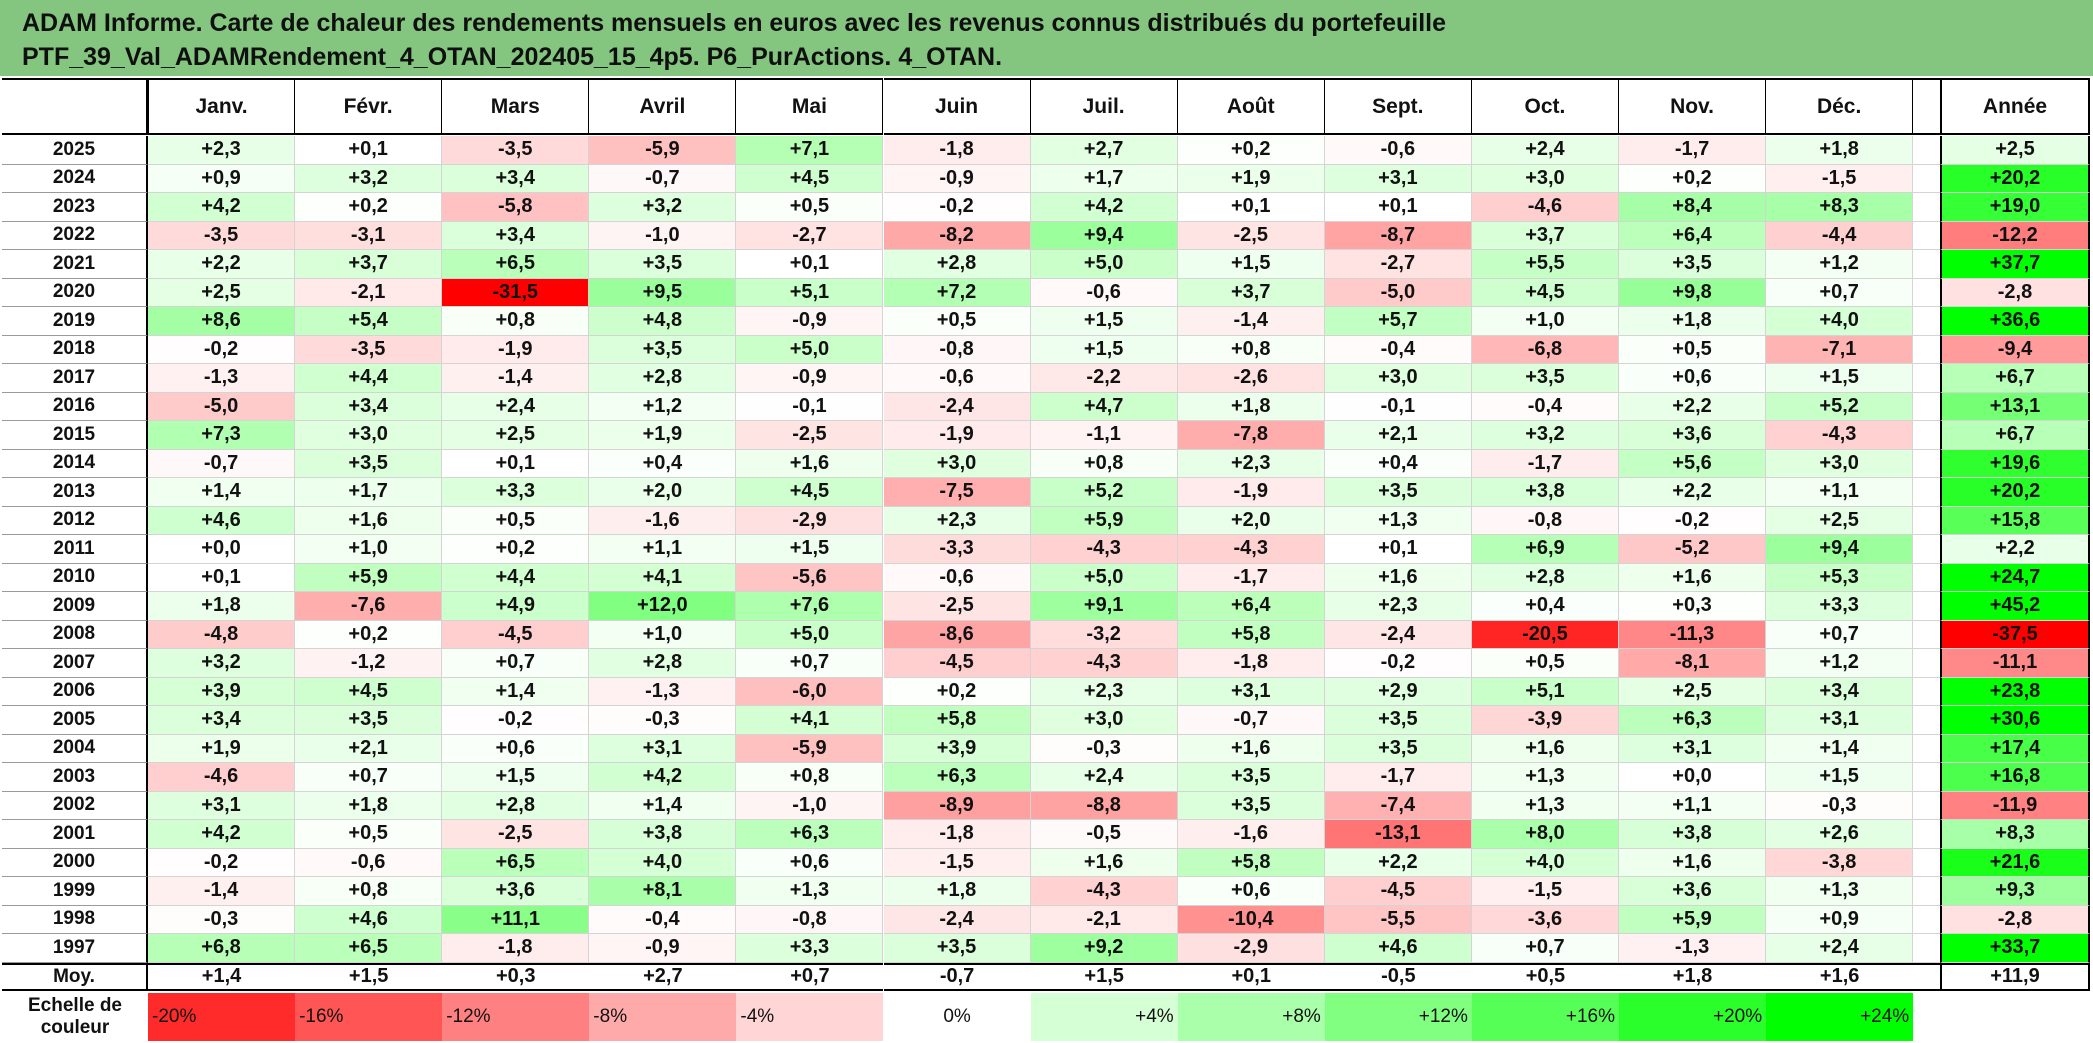 This screenshot has height=1043, width=2093. I want to click on legend-swatch: +8%, so click(1251, 1017).